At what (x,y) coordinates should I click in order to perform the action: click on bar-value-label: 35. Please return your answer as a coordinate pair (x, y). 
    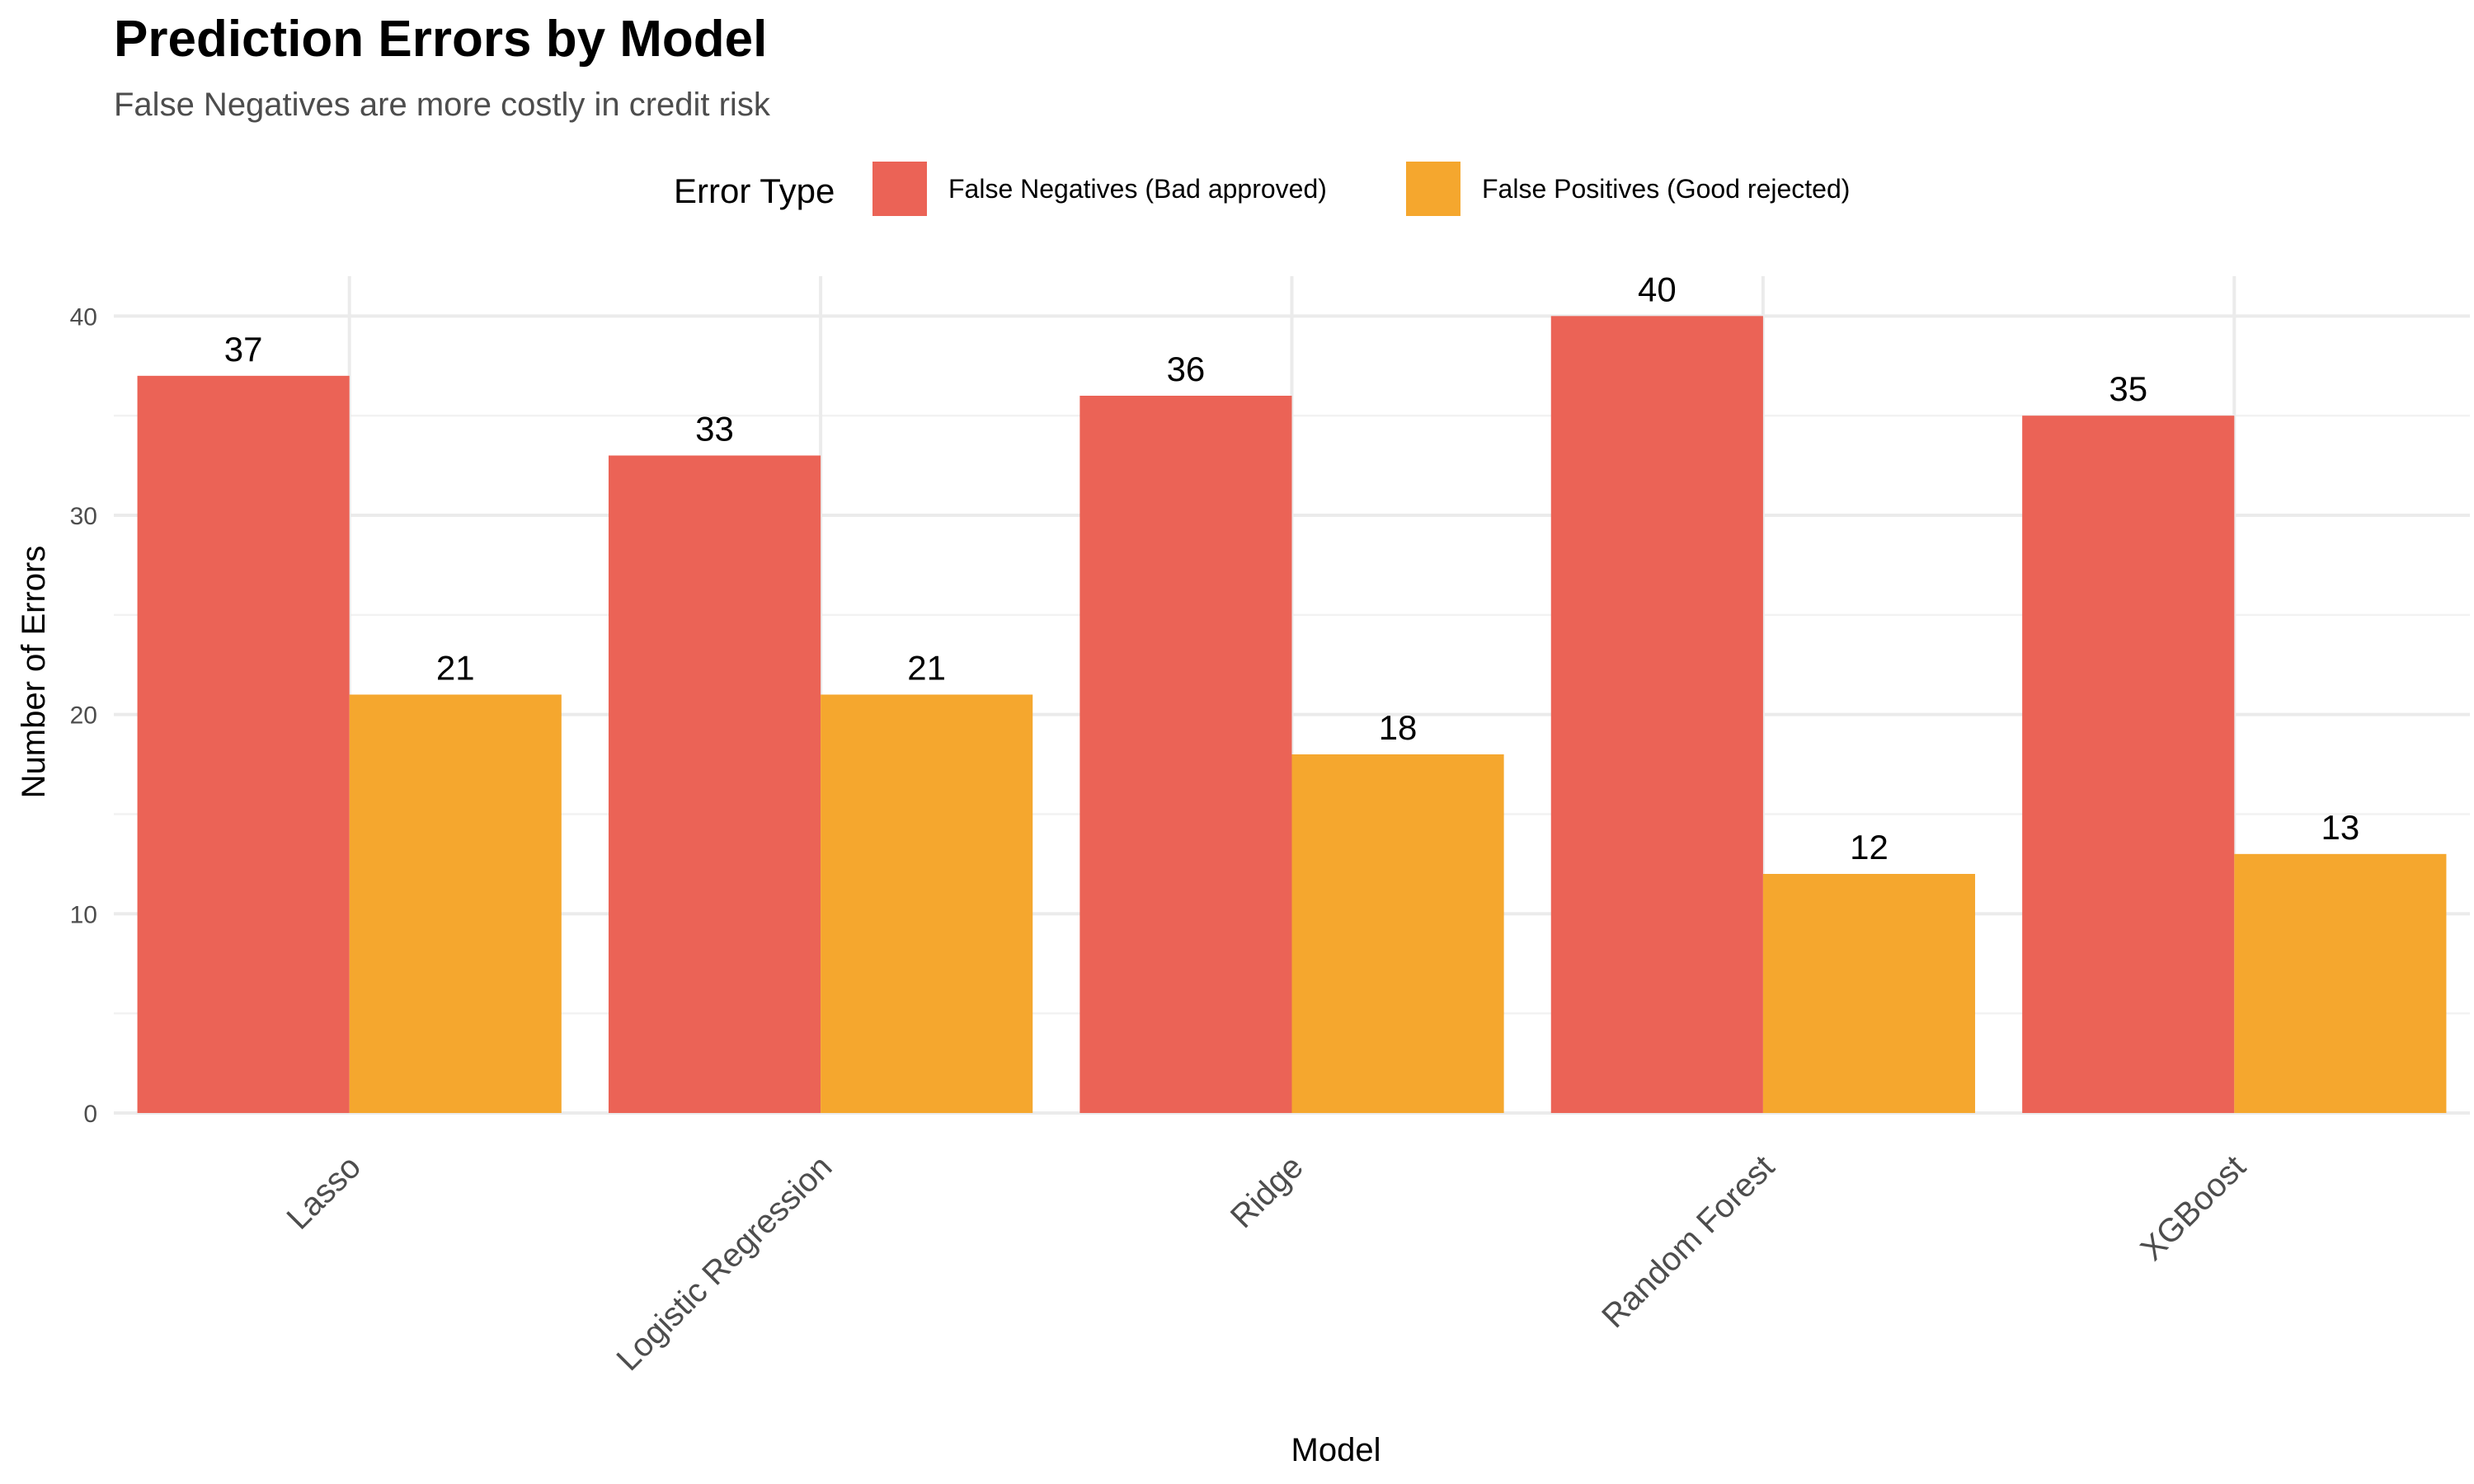
    Looking at the image, I should click on (2128, 388).